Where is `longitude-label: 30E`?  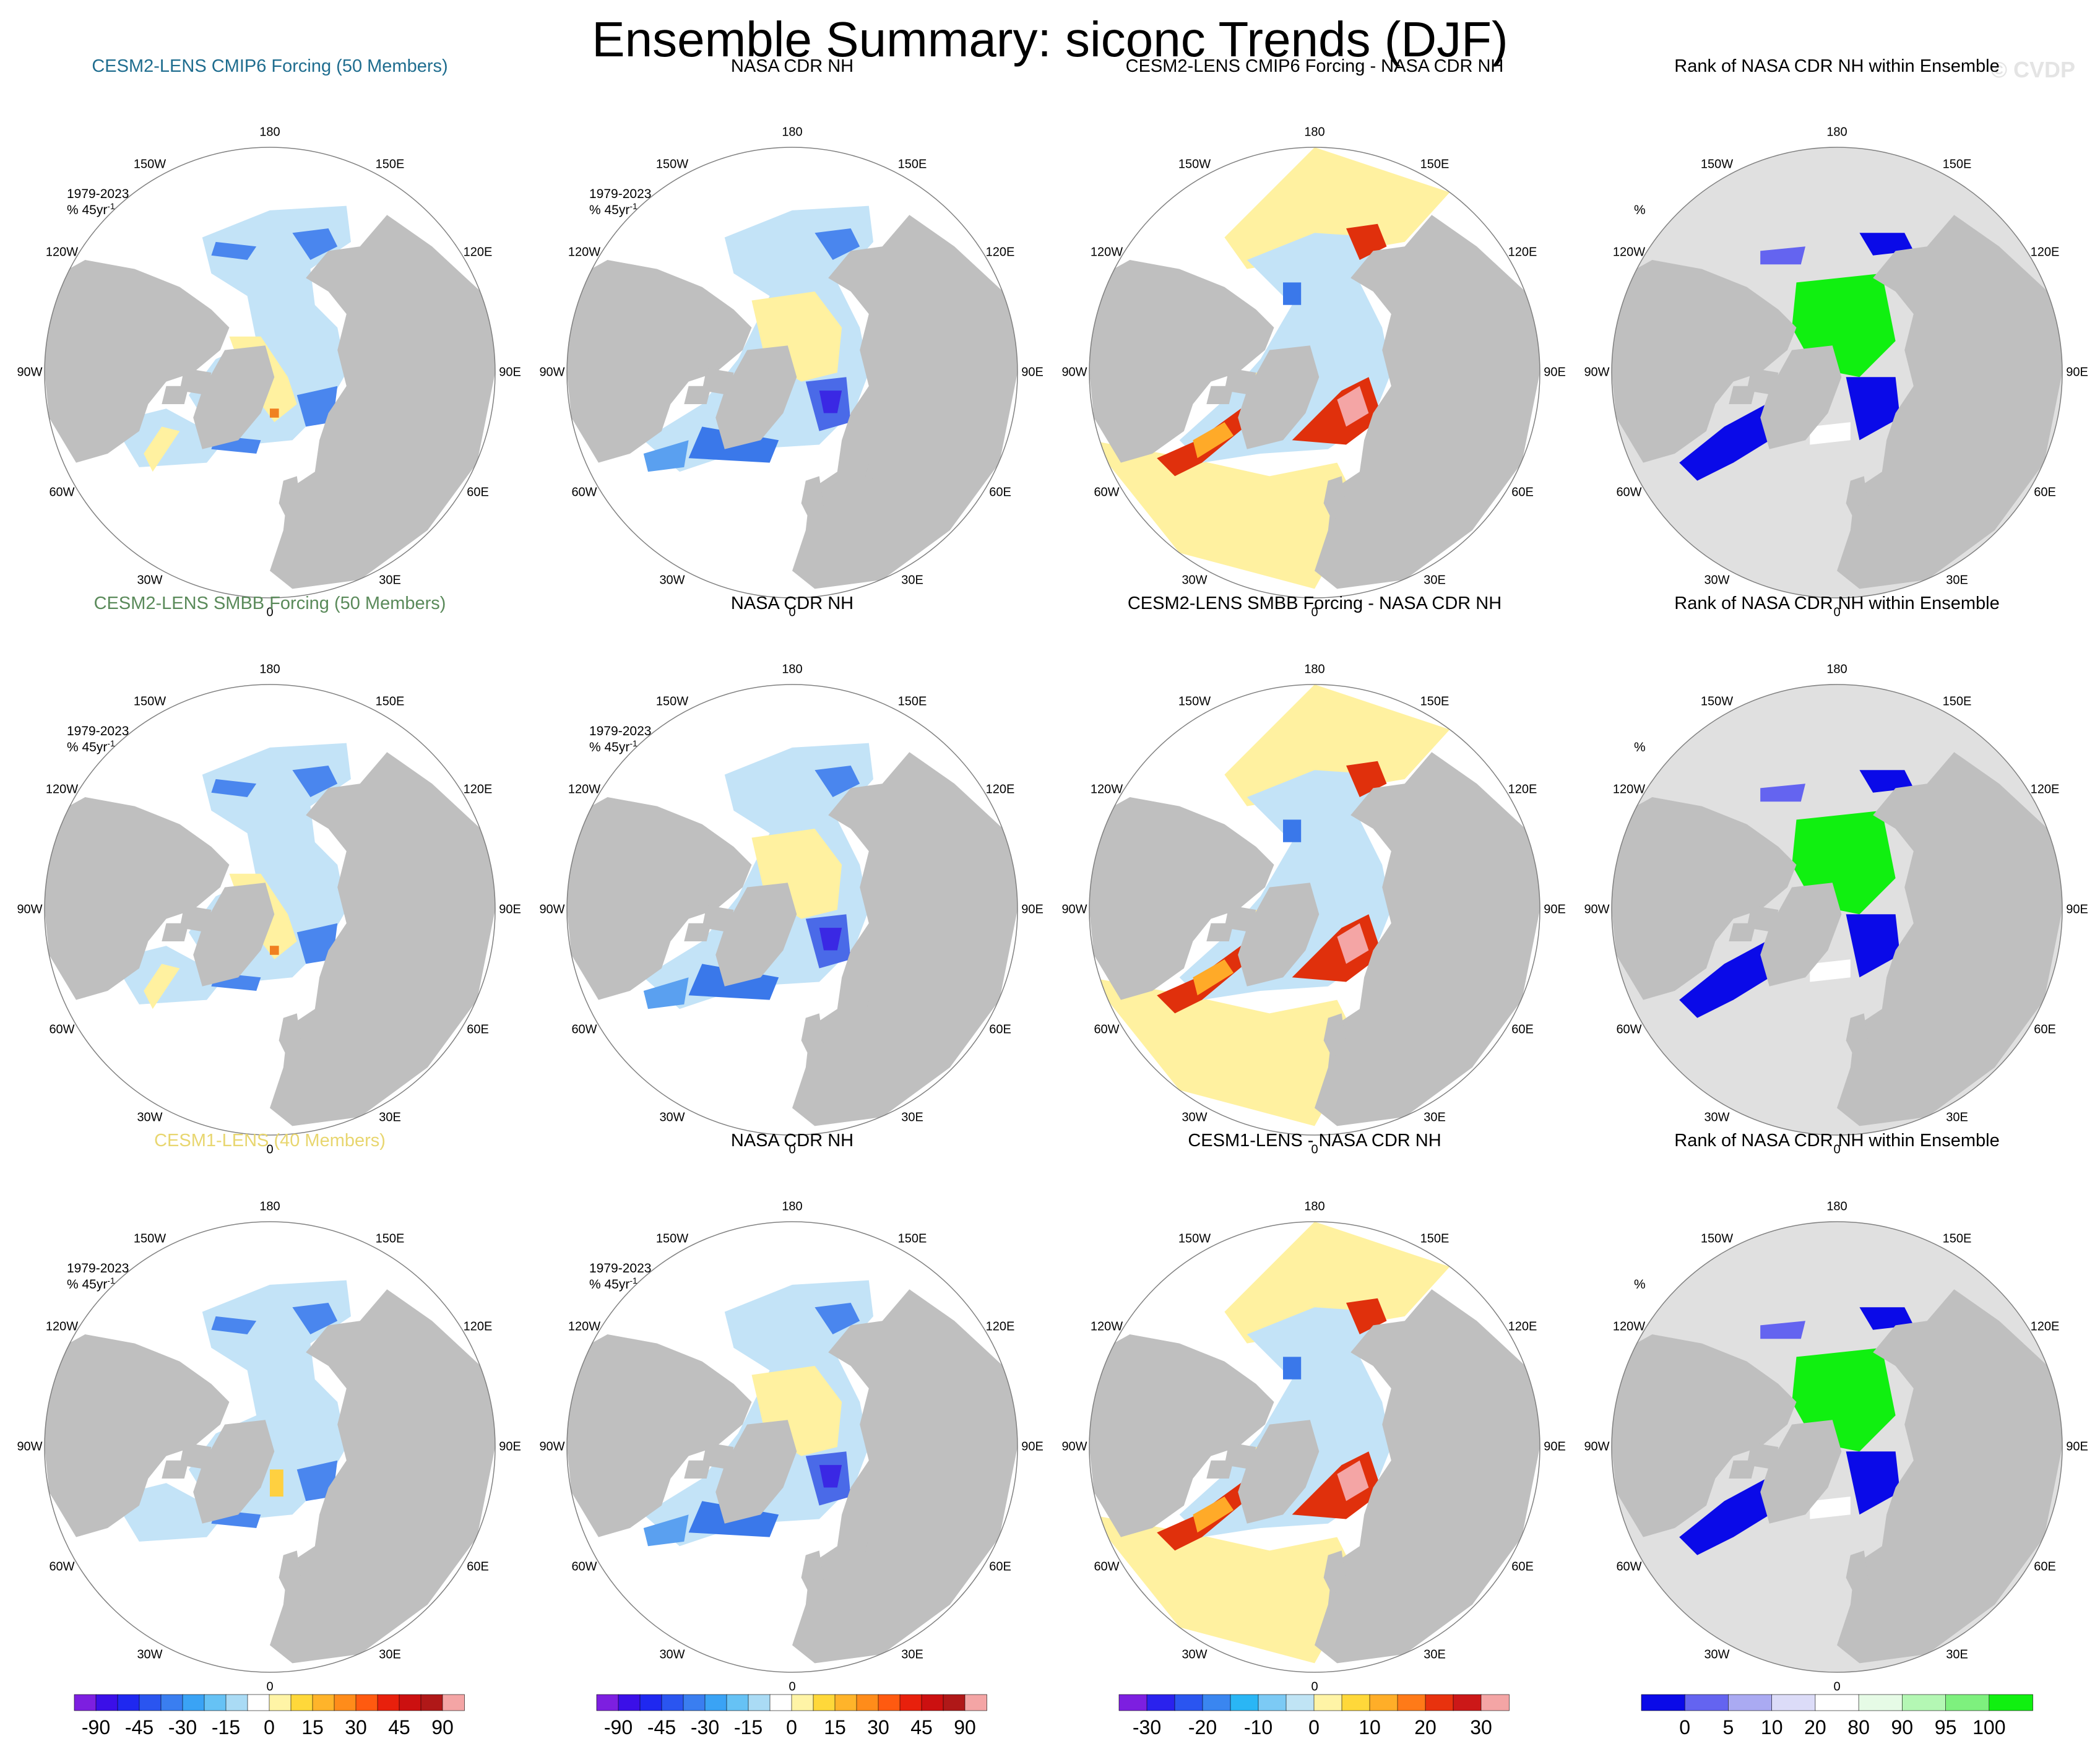 longitude-label: 30E is located at coordinates (912, 580).